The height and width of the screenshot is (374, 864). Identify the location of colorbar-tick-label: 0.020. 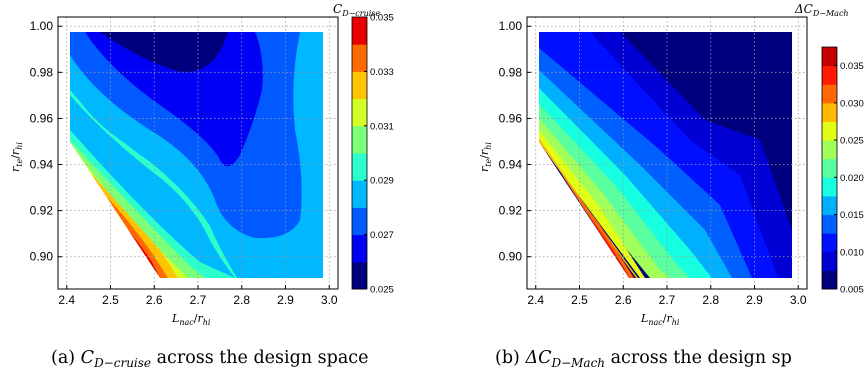
(852, 178).